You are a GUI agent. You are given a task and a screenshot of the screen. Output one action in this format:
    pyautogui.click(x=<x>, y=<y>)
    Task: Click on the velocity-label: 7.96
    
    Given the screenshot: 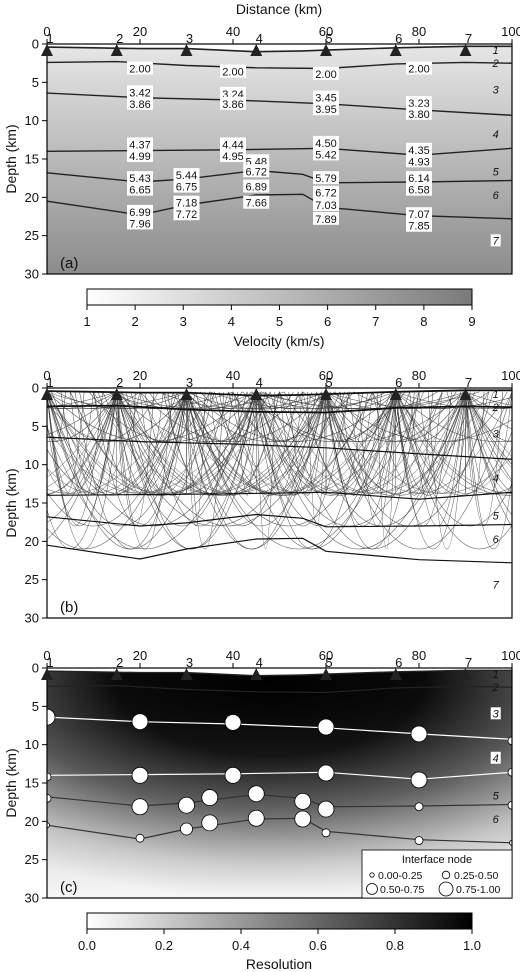 What is the action you would take?
    pyautogui.click(x=139, y=224)
    